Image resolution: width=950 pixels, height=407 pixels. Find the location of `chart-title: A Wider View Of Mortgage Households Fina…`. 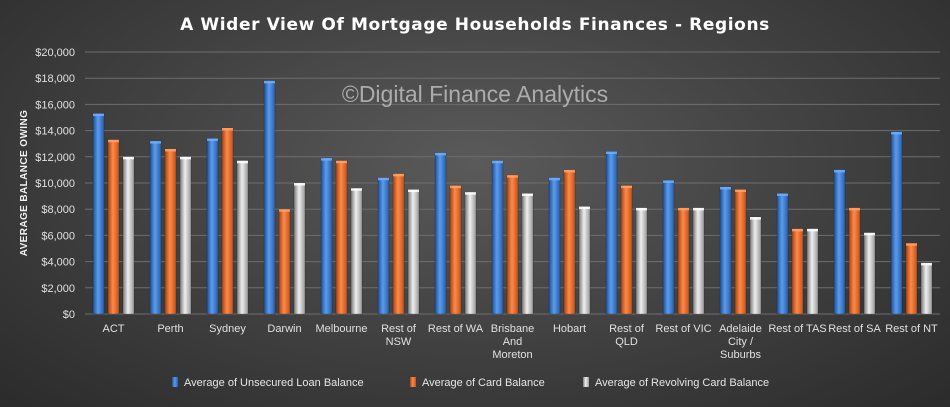

chart-title: A Wider View Of Mortgage Households Fina… is located at coordinates (475, 25).